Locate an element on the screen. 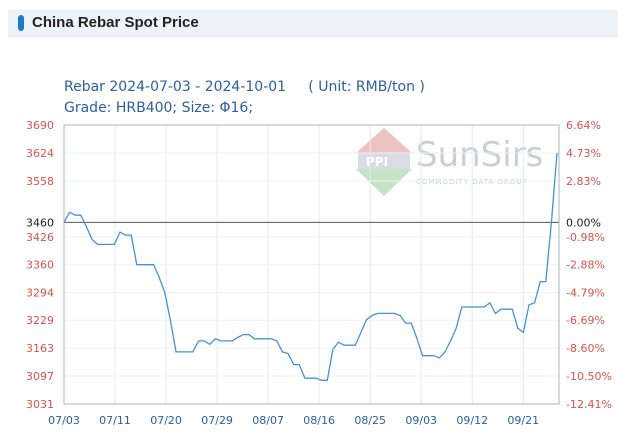  y-right-tick-label: -4.79% is located at coordinates (585, 293).